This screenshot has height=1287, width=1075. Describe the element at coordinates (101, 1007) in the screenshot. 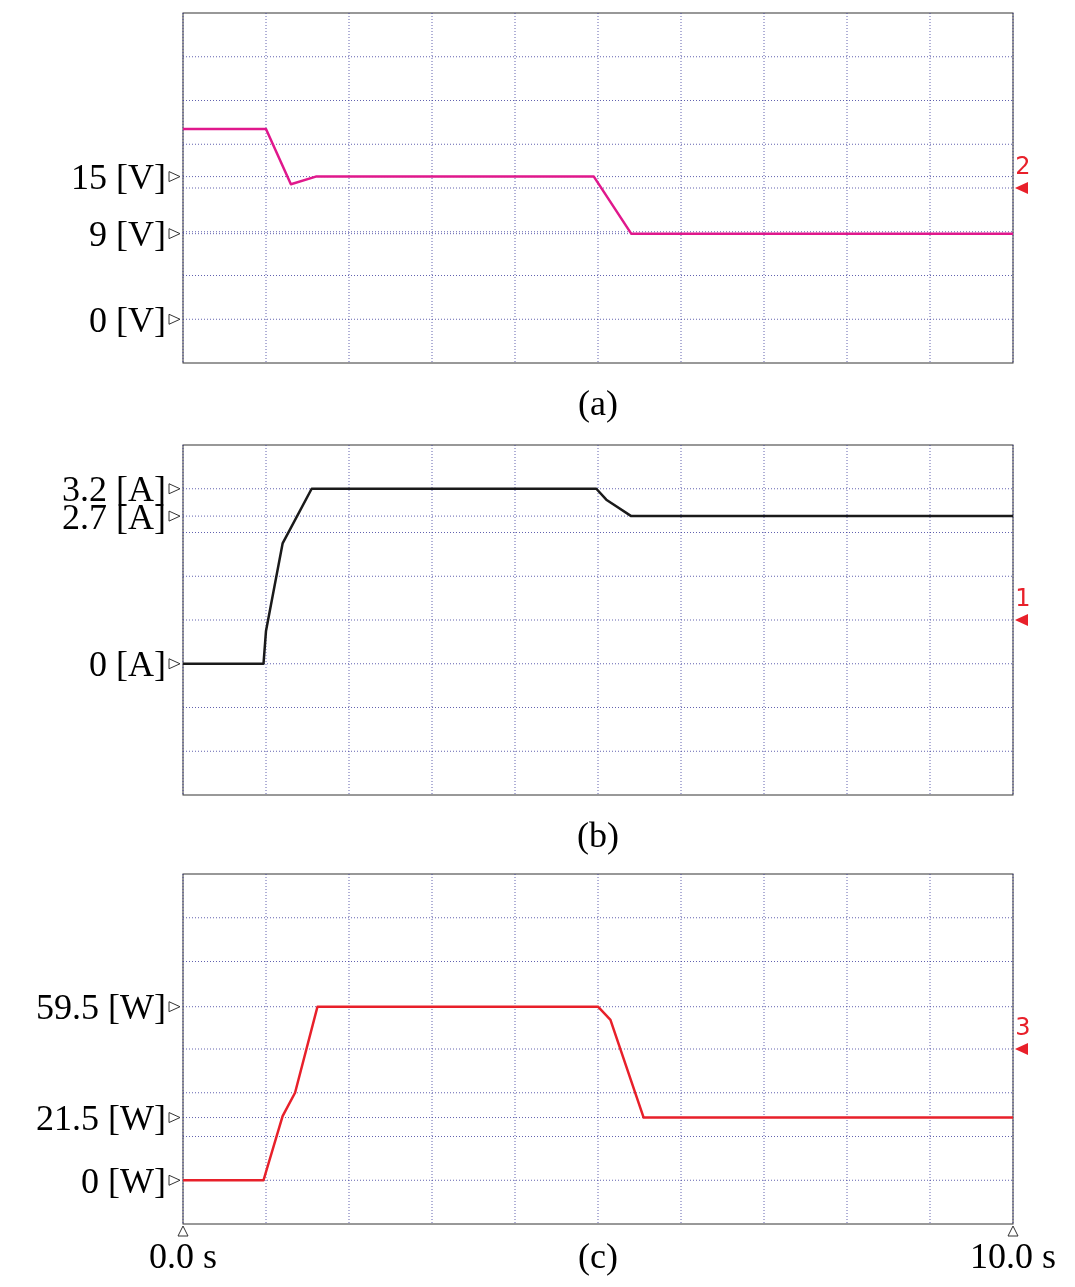

I see `y-tick-label: 59.5 [W]` at that location.